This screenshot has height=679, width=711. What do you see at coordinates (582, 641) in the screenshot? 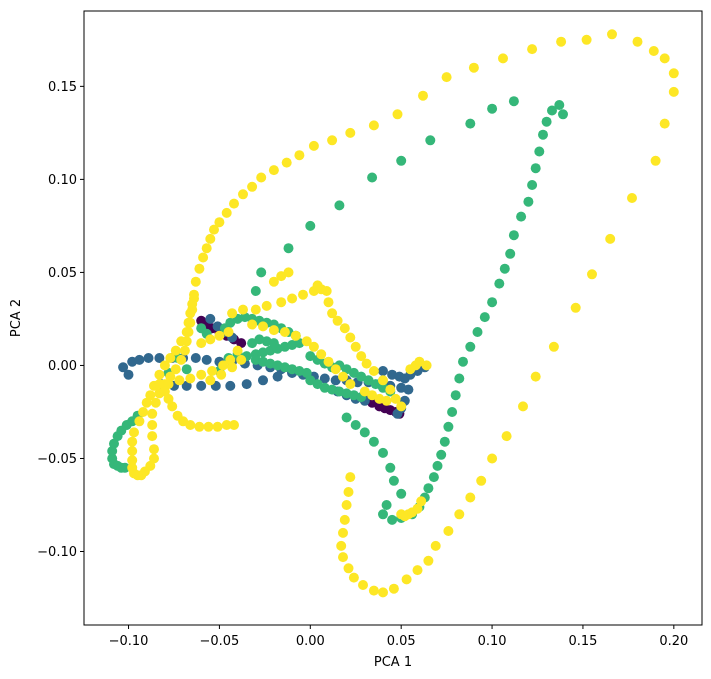
I see `x-tick-label: 0.15` at bounding box center [582, 641].